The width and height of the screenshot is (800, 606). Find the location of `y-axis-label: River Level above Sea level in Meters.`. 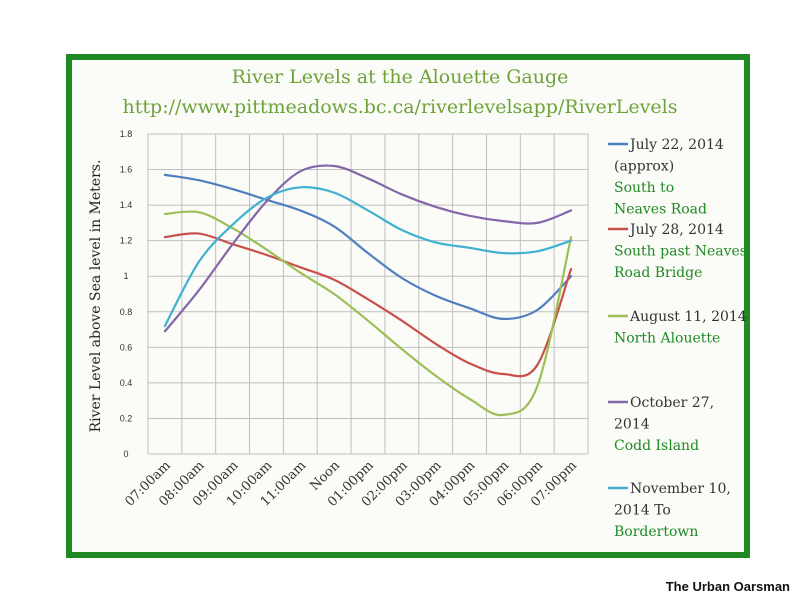

y-axis-label: River Level above Sea level in Meters. is located at coordinates (96, 296).